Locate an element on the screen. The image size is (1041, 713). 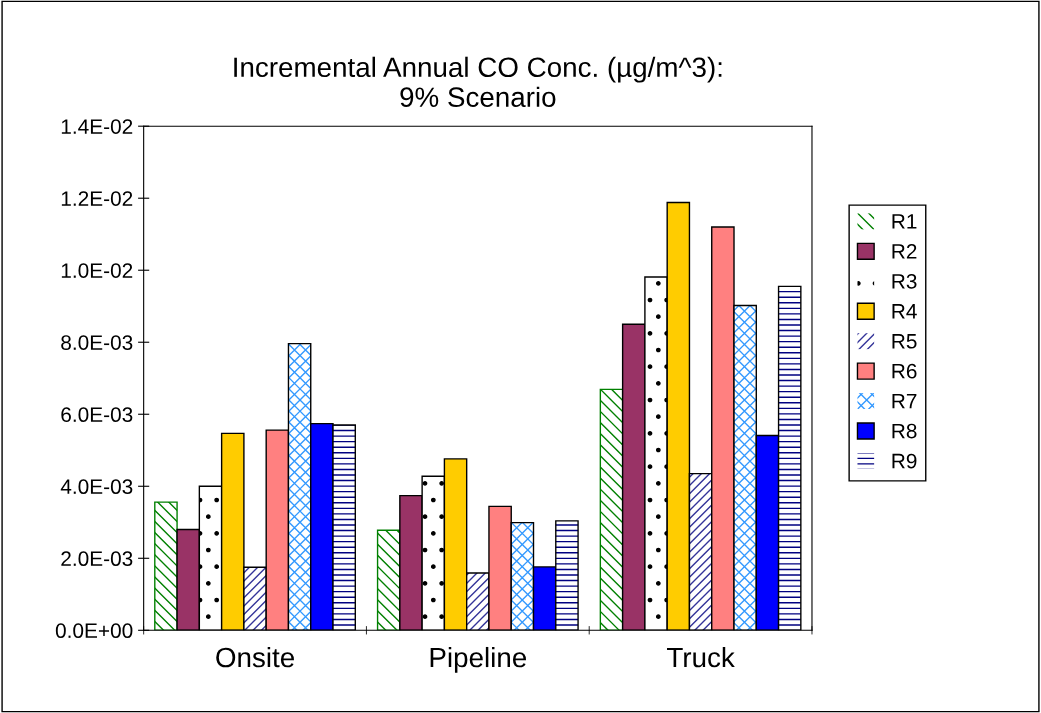
y-tick-label: 1.2E-02 is located at coordinates (97, 198).